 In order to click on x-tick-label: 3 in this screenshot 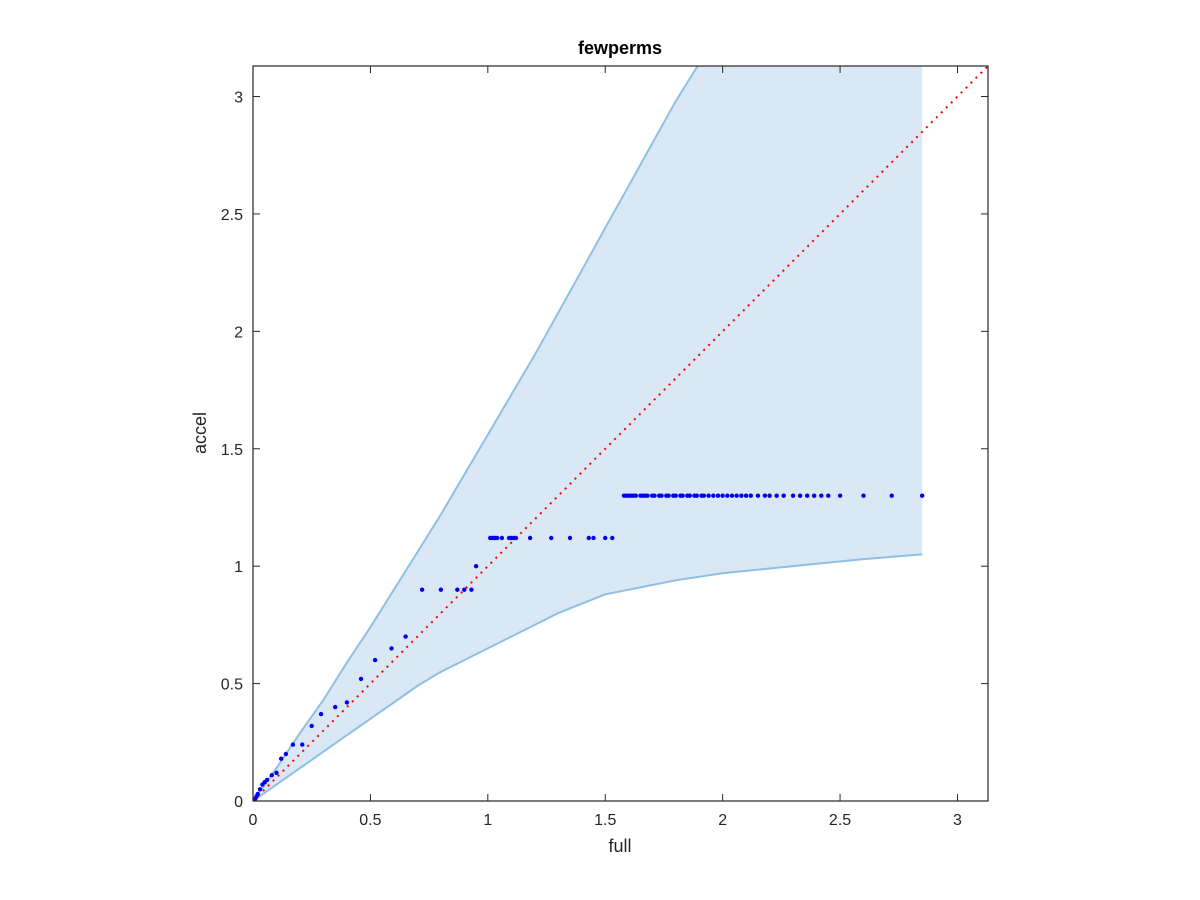, I will do `click(957, 820)`.